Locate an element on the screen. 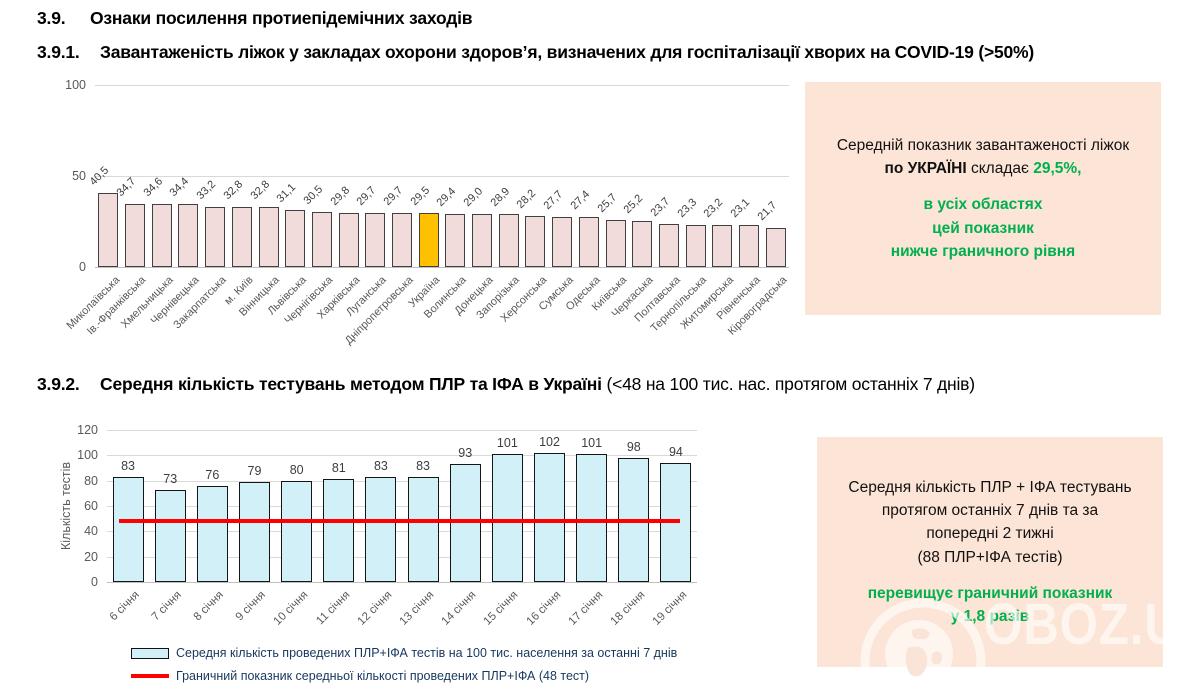  value-label: 23,7 is located at coordinates (660, 207).